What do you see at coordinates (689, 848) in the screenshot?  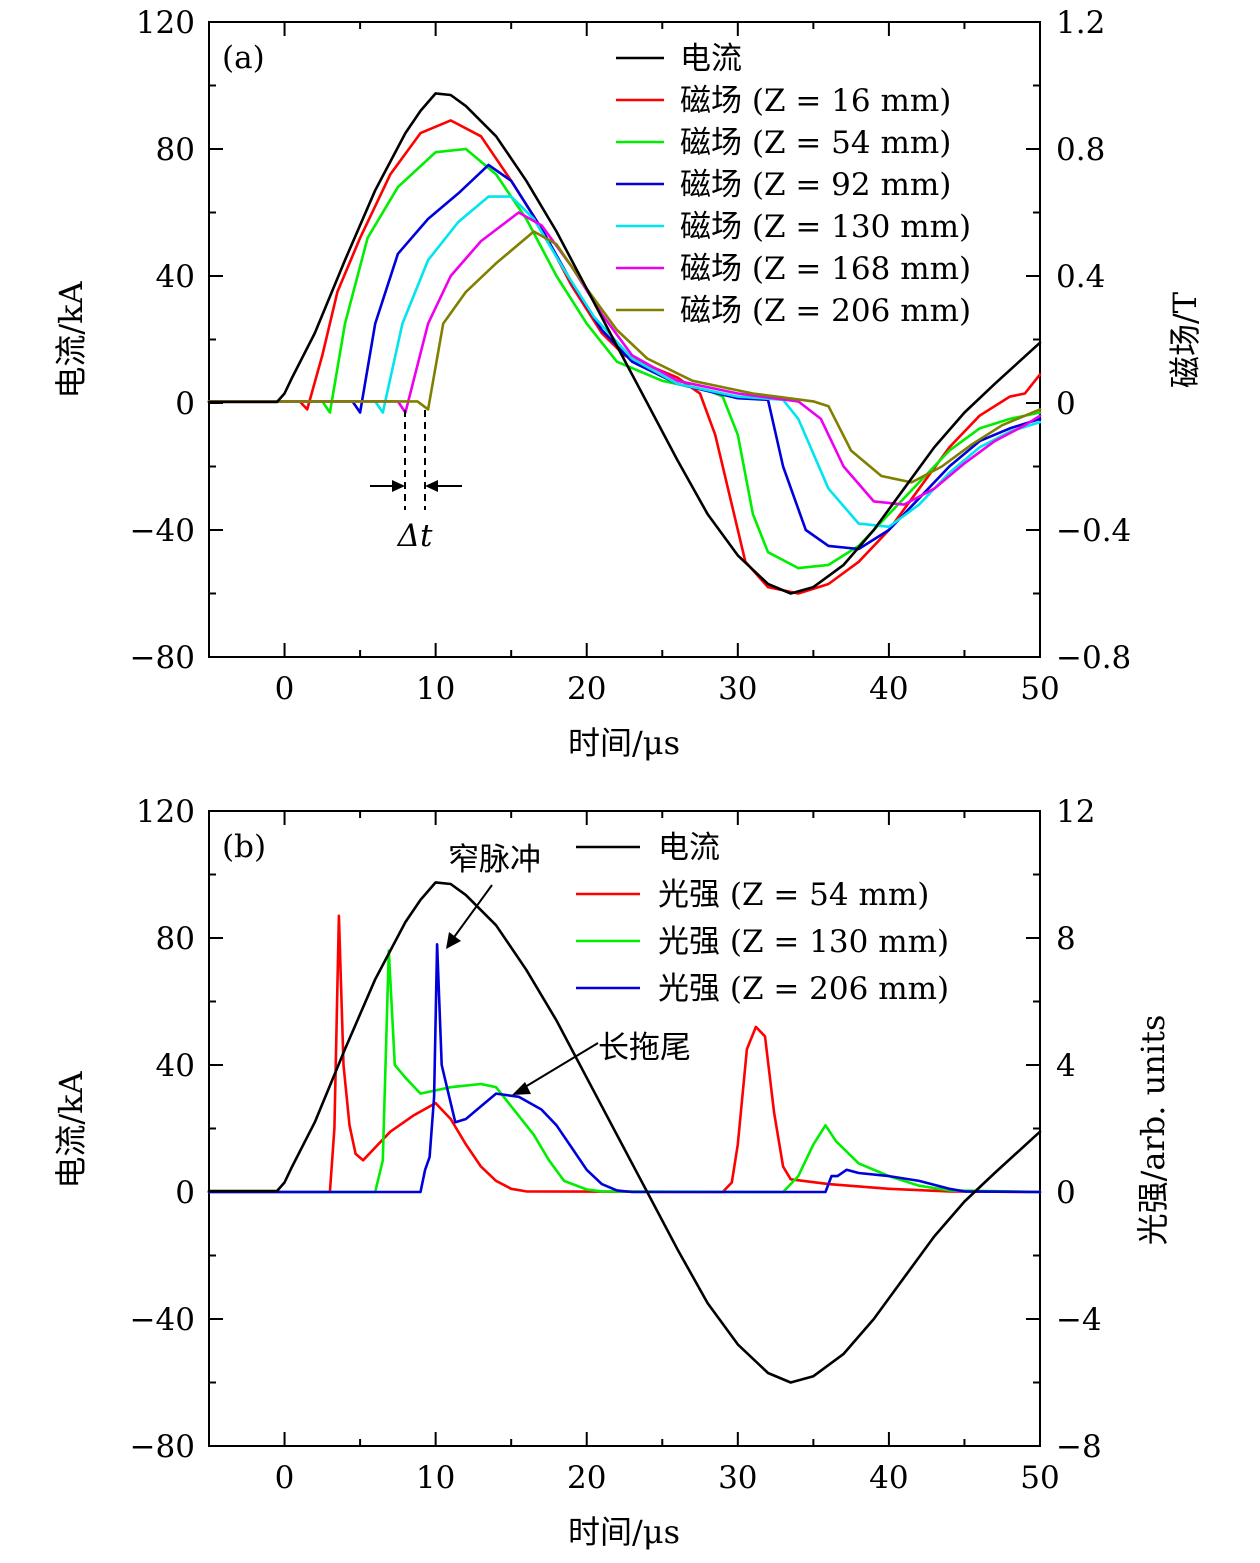 I see `panel-b-legend-label-current: 电流` at bounding box center [689, 848].